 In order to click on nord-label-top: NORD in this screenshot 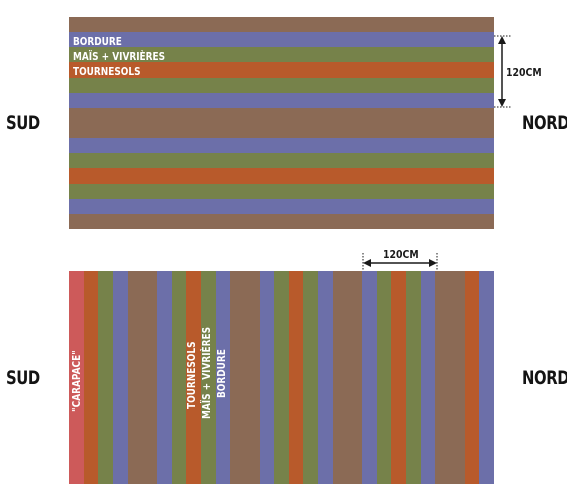, I will do `click(544, 123)`.